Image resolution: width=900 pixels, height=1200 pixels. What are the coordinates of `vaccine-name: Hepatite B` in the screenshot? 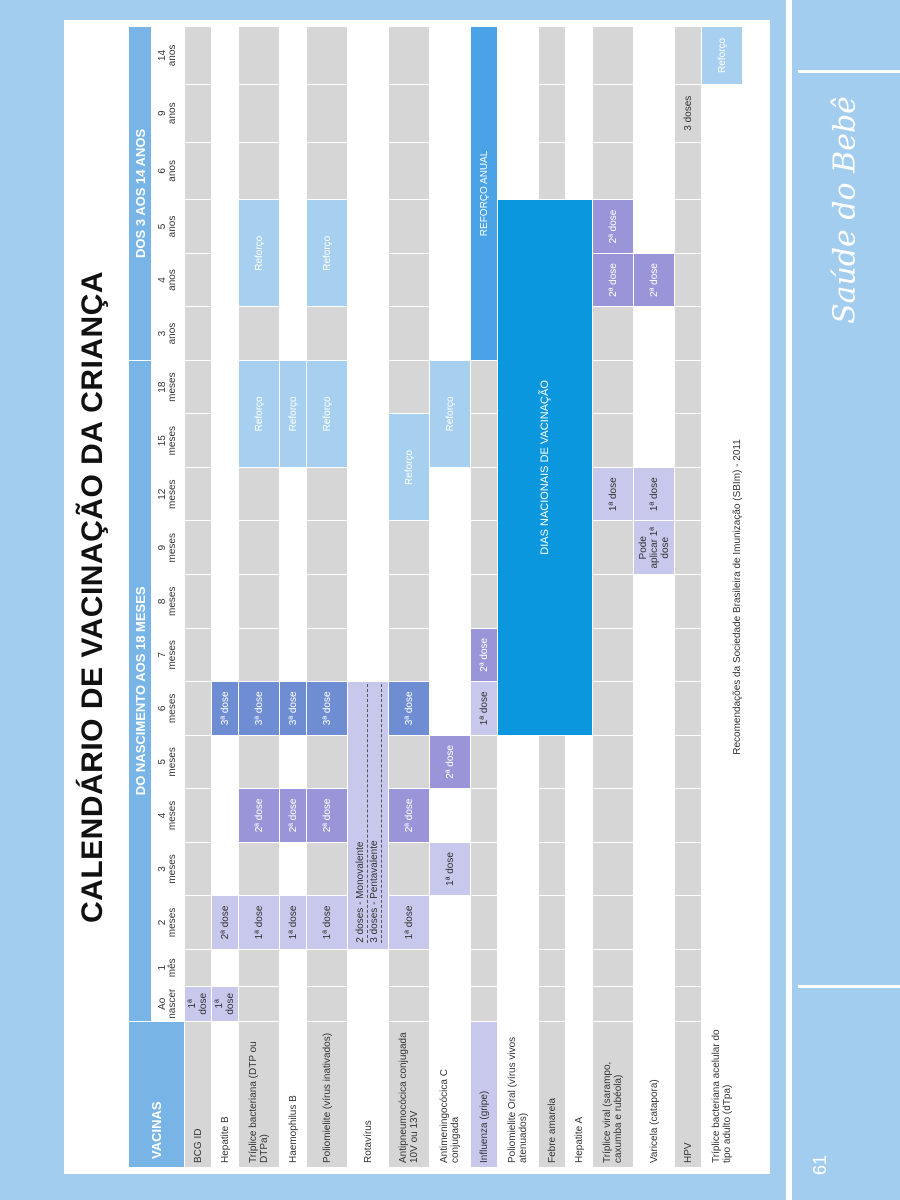 It's located at (225, 1094).